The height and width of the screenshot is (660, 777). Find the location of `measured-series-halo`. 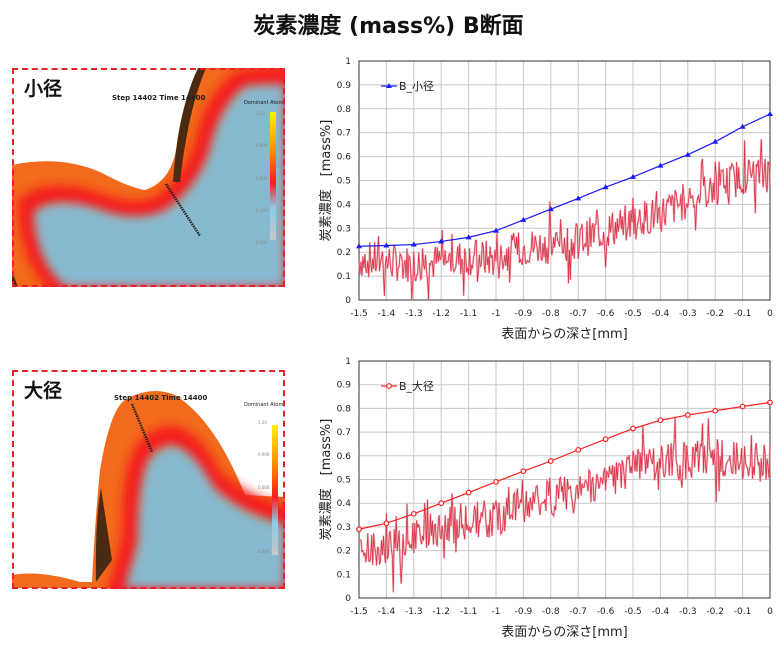

measured-series-halo is located at coordinates (564, 505).